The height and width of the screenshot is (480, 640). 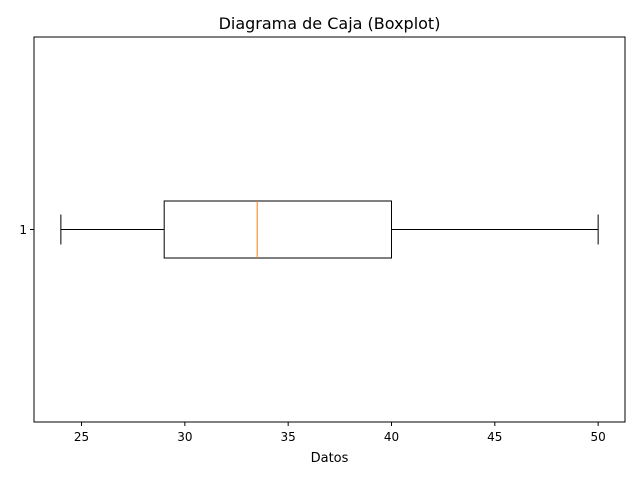 What do you see at coordinates (391, 437) in the screenshot?
I see `x-tick-label: 40` at bounding box center [391, 437].